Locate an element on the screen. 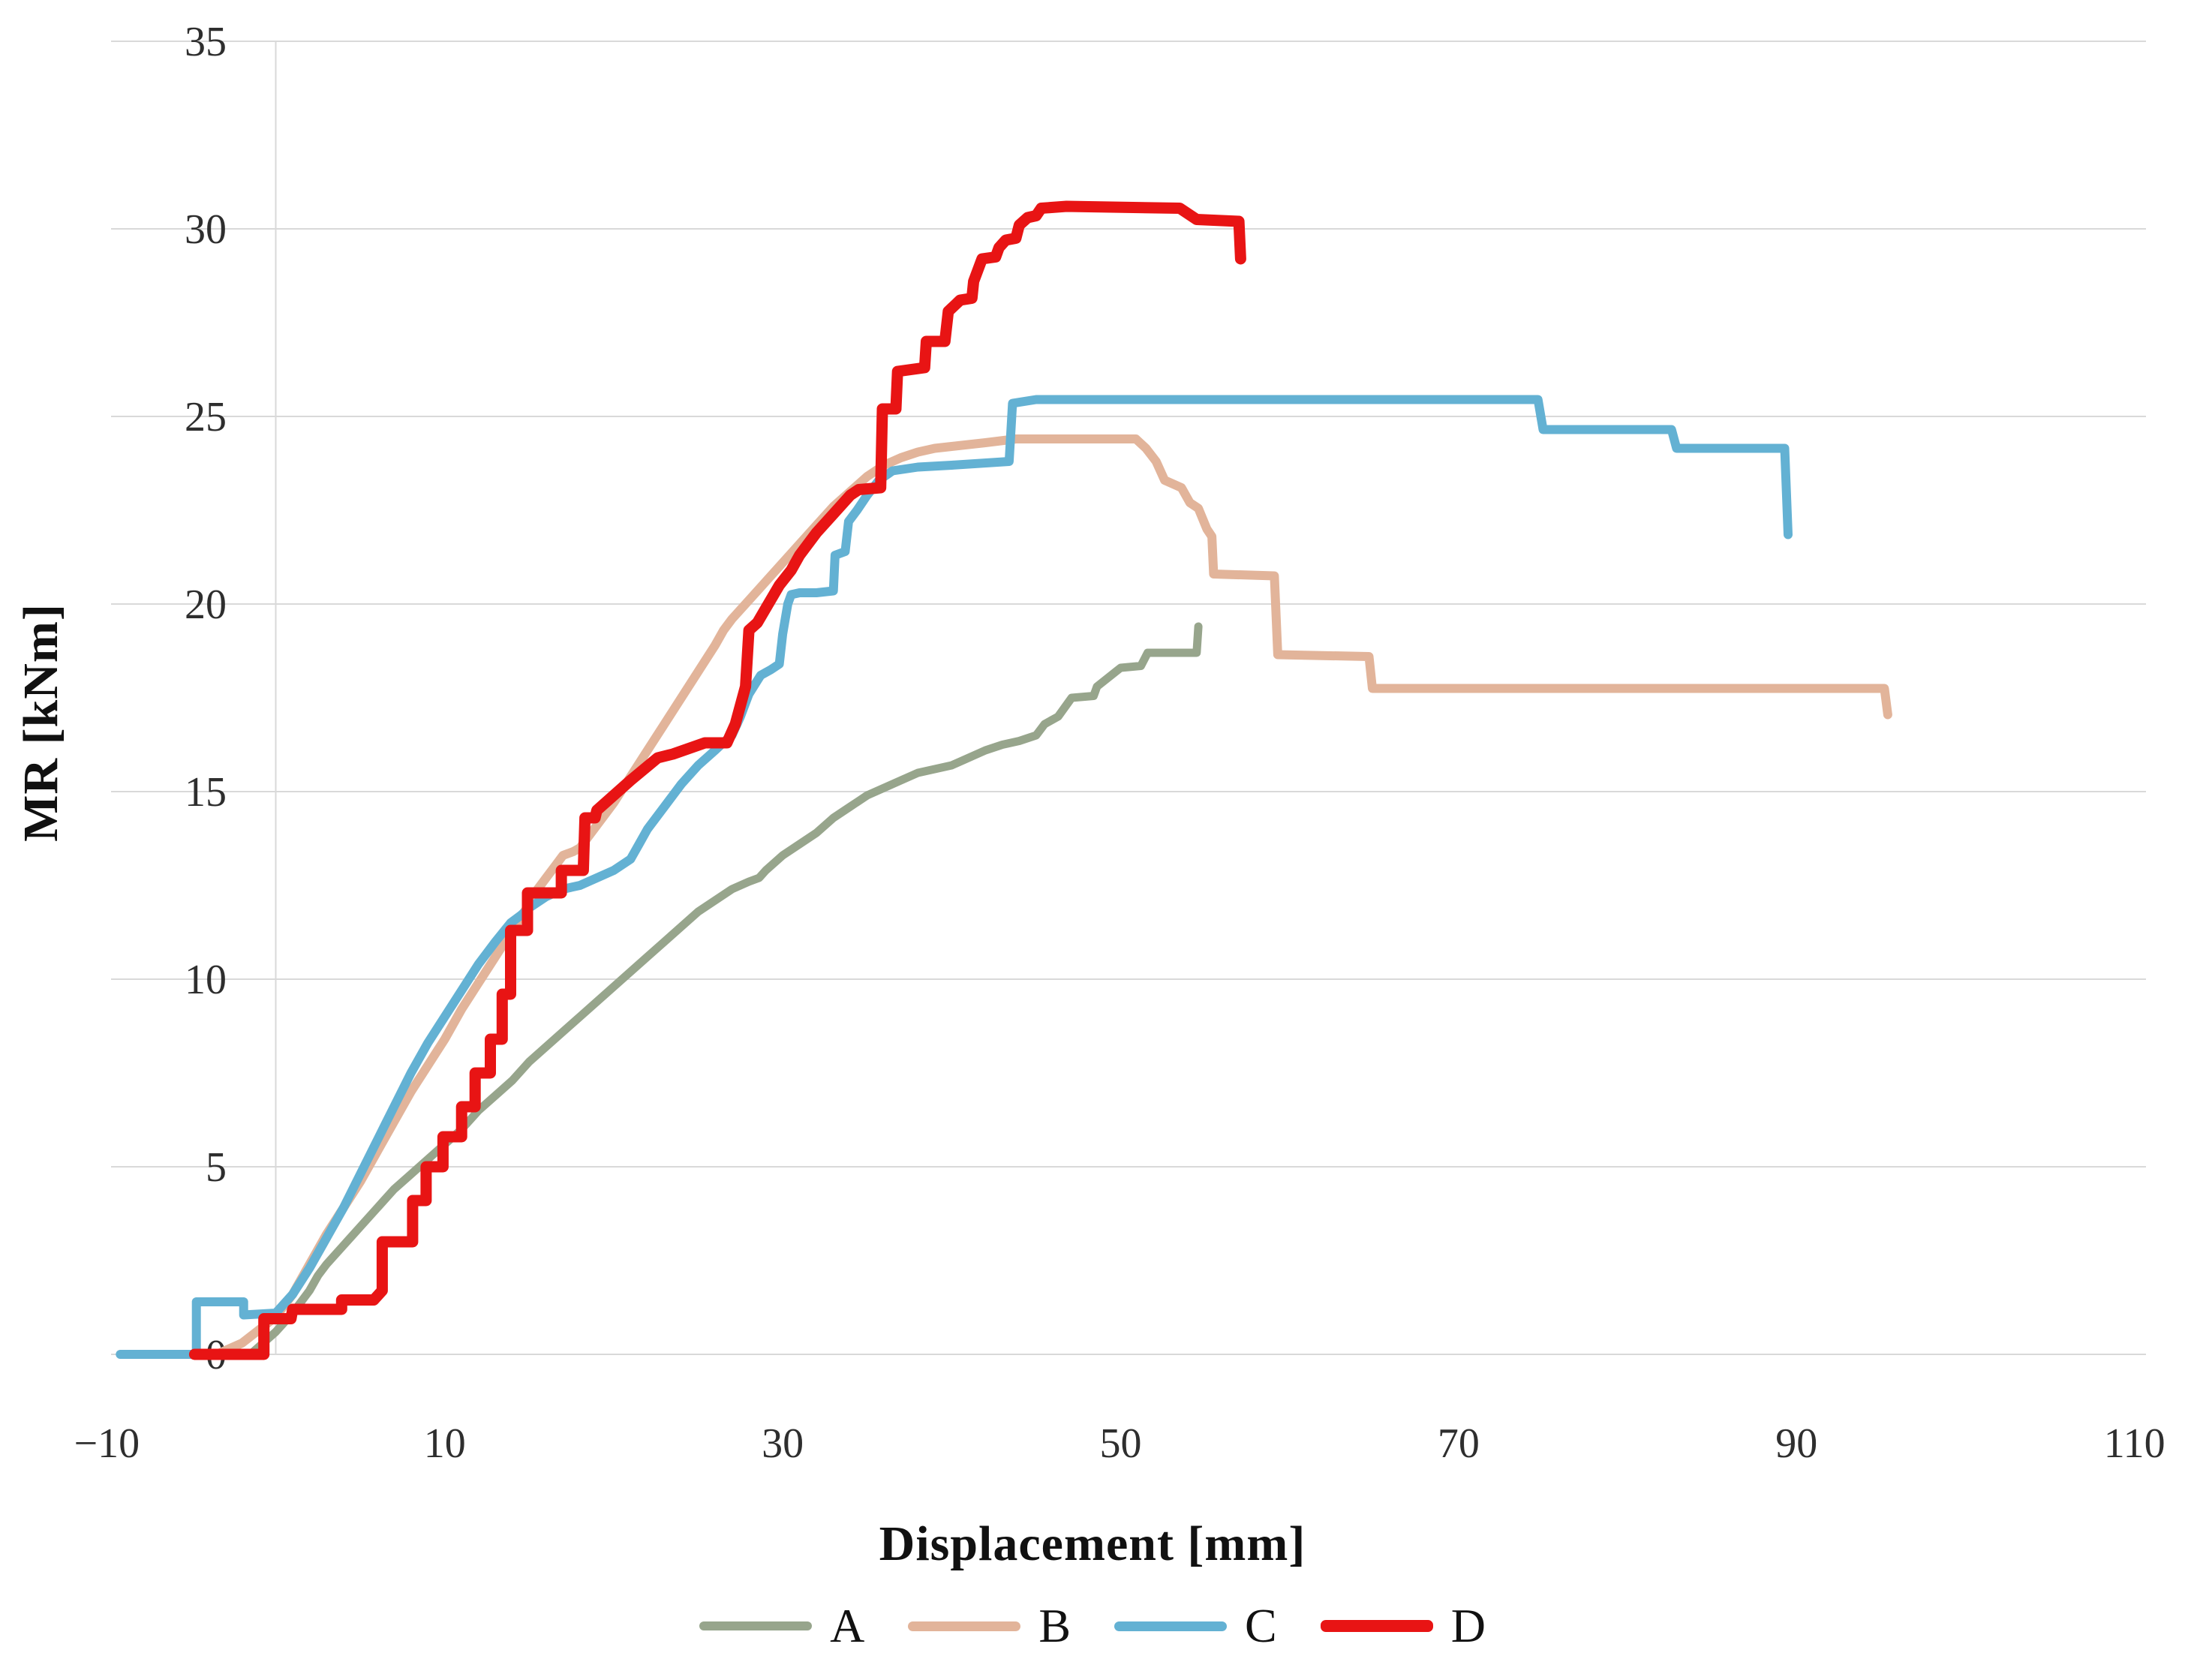 This screenshot has width=2185, height=1680. x-tick-90: 90 is located at coordinates (1796, 1443).